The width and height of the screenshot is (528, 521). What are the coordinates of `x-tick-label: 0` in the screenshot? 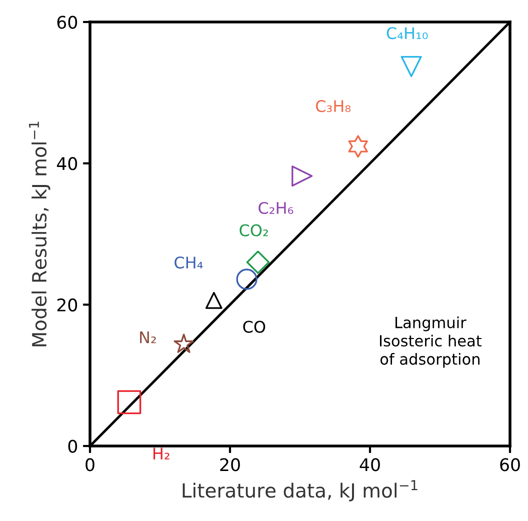 It's located at (90, 465).